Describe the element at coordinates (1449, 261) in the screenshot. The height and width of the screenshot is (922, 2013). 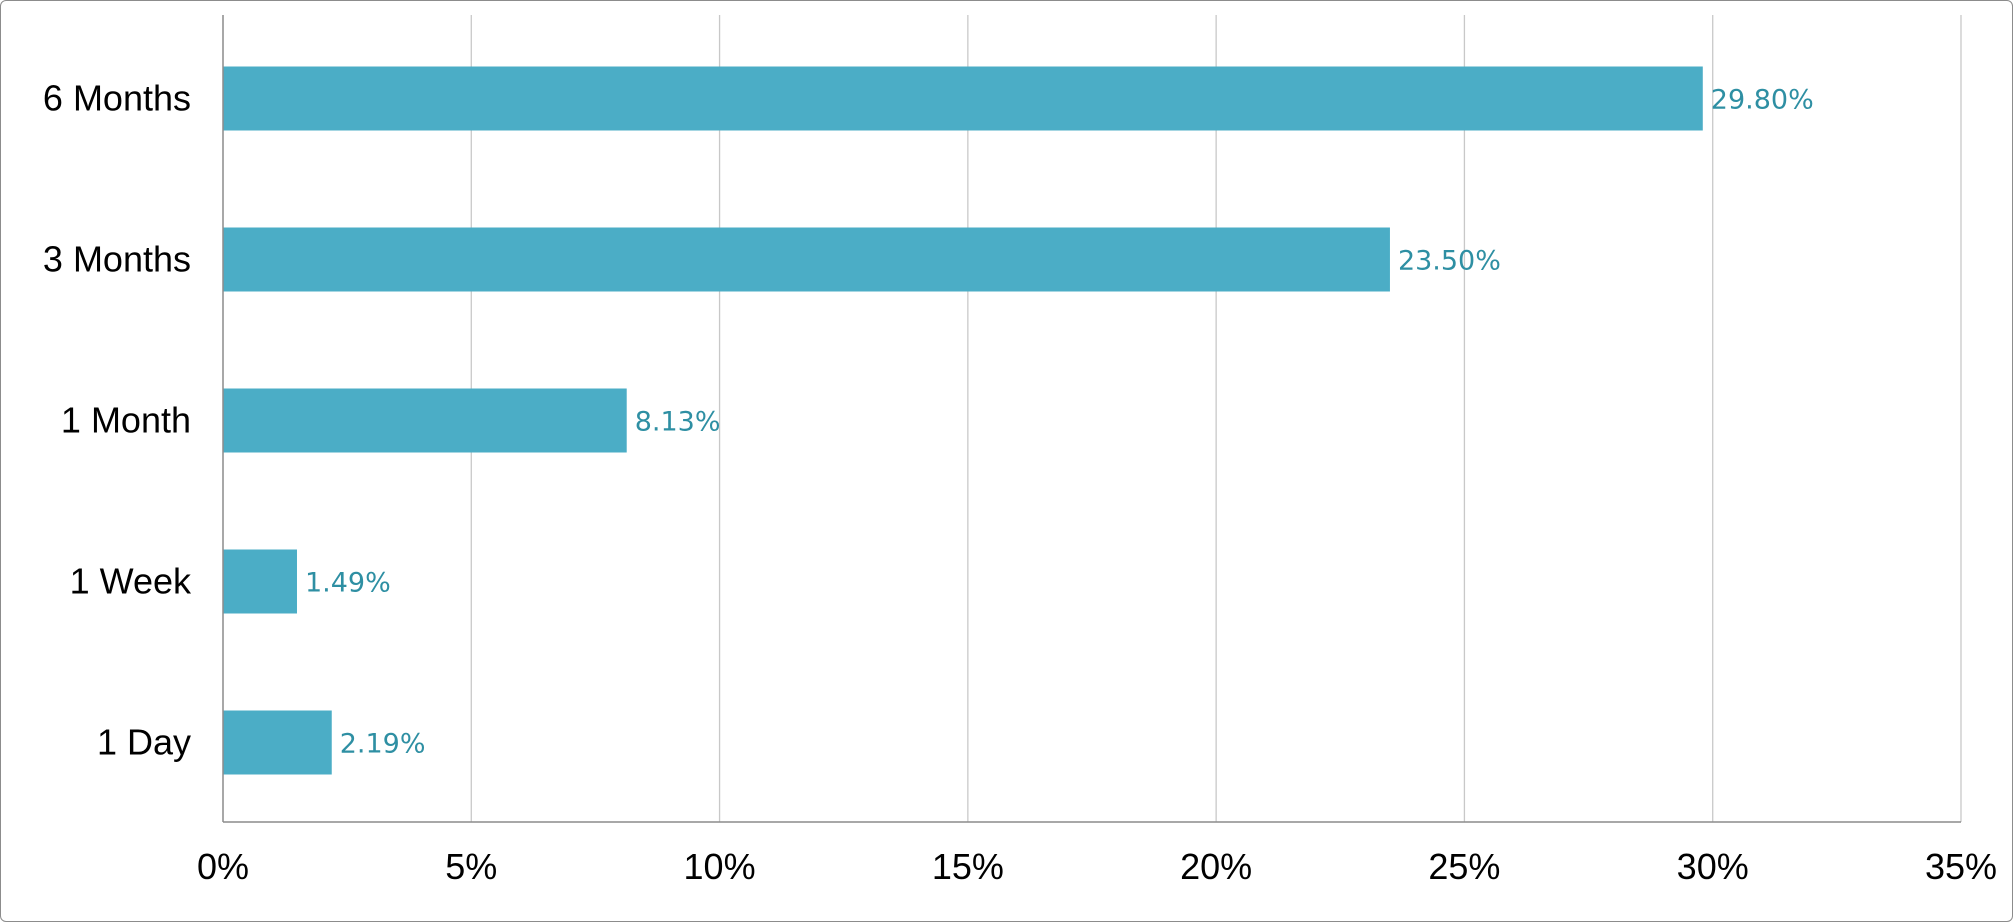
I see `data-label: 23.50%` at that location.